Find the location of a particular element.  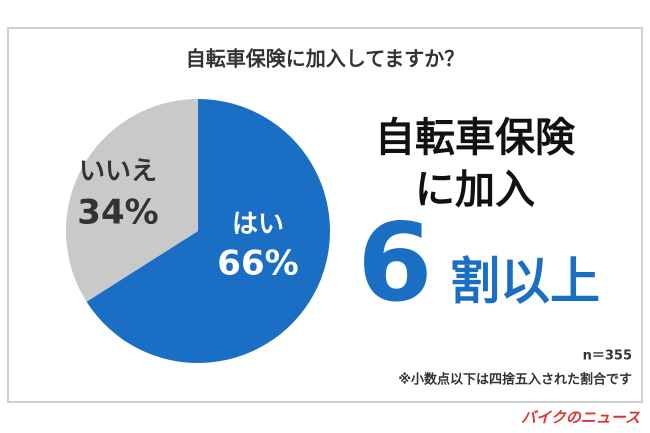

slice-label: いいえ is located at coordinates (118, 172).